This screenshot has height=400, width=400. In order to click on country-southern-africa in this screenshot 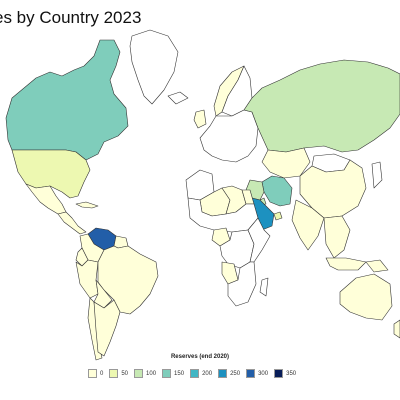, I will do `click(242, 284)`.